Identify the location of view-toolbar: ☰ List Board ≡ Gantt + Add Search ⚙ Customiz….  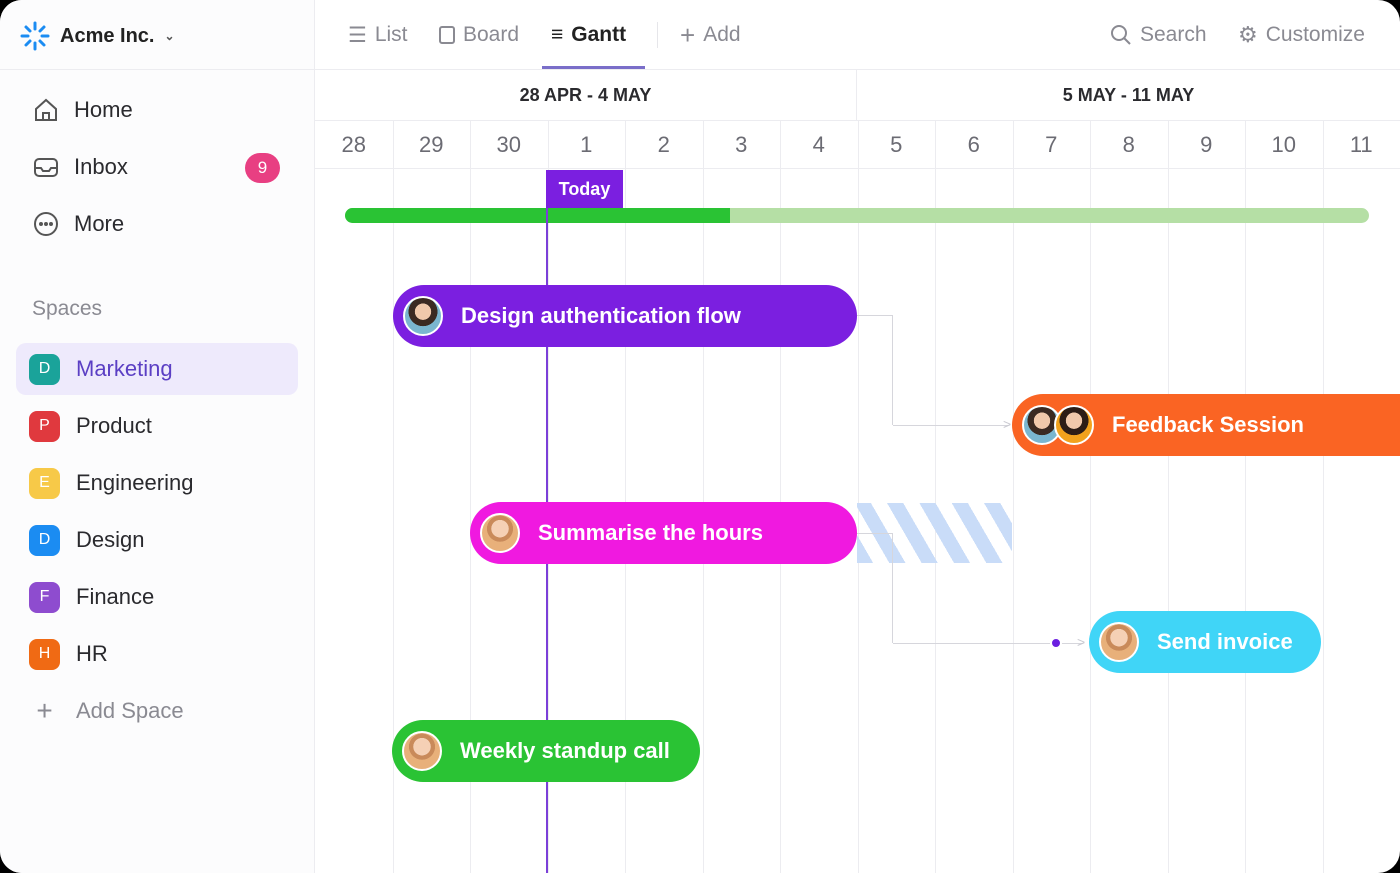
(857, 35).